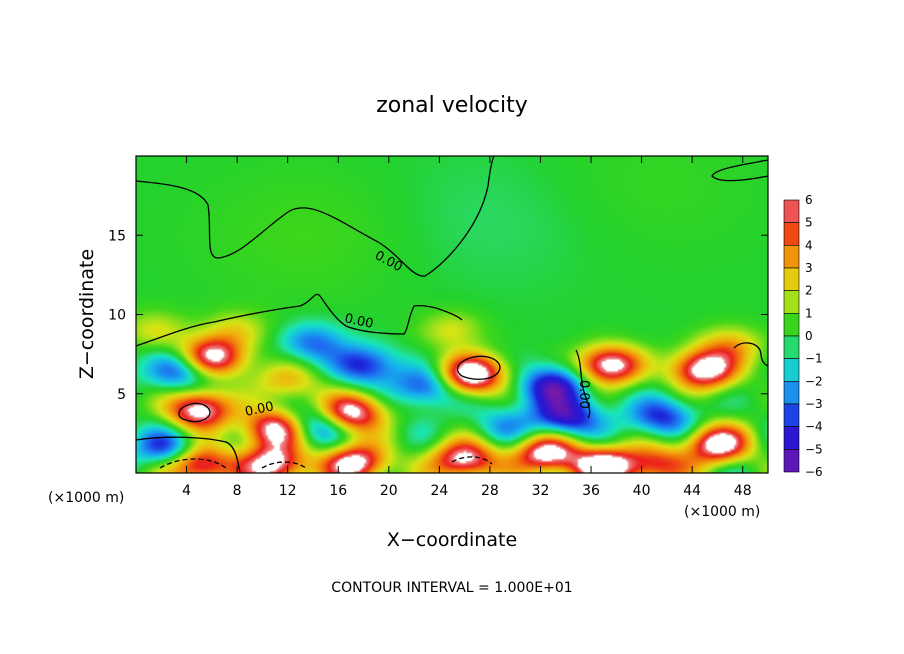  What do you see at coordinates (750, 354) in the screenshot?
I see `contour-right-bump` at bounding box center [750, 354].